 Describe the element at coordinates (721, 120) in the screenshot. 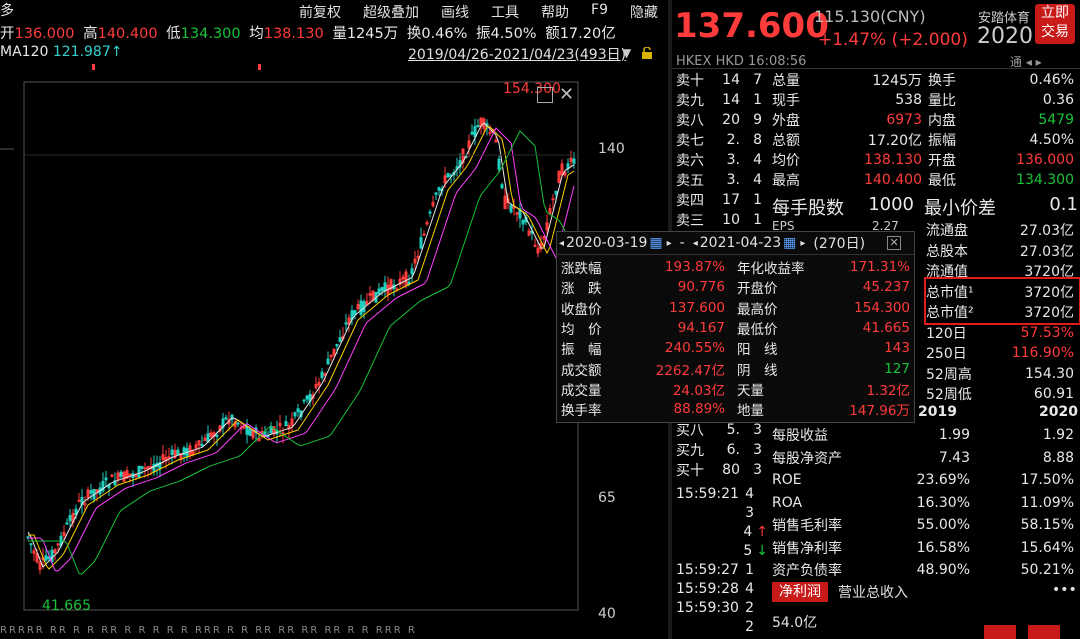

I see `ask-row: 卖八 20 9` at that location.